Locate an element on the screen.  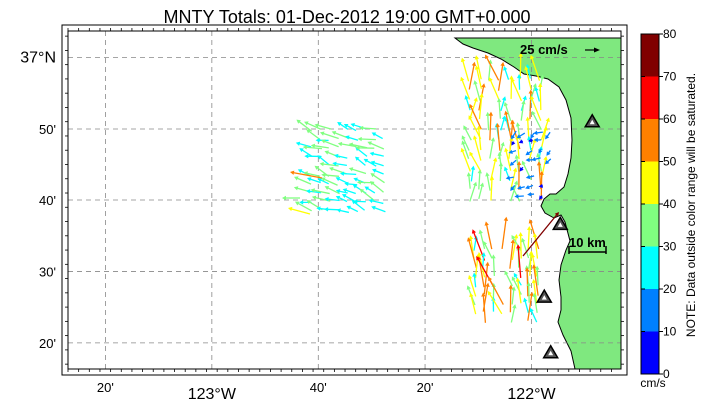
colorbar-tick-label: 80 is located at coordinates (670, 34).